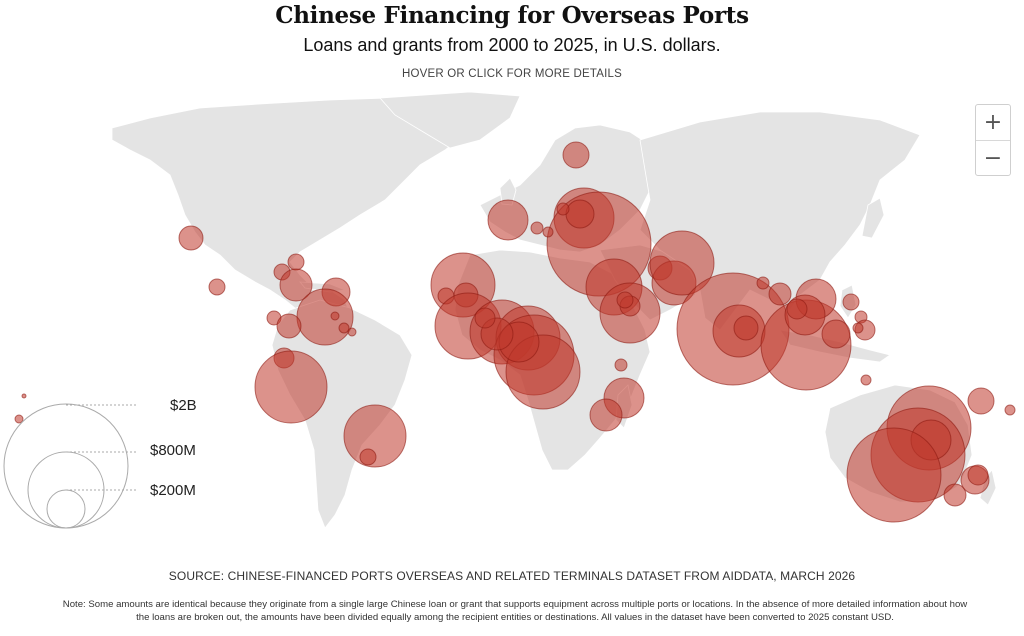 Image resolution: width=1024 pixels, height=636 pixels. What do you see at coordinates (450, 120) in the screenshot?
I see `land-greenland` at bounding box center [450, 120].